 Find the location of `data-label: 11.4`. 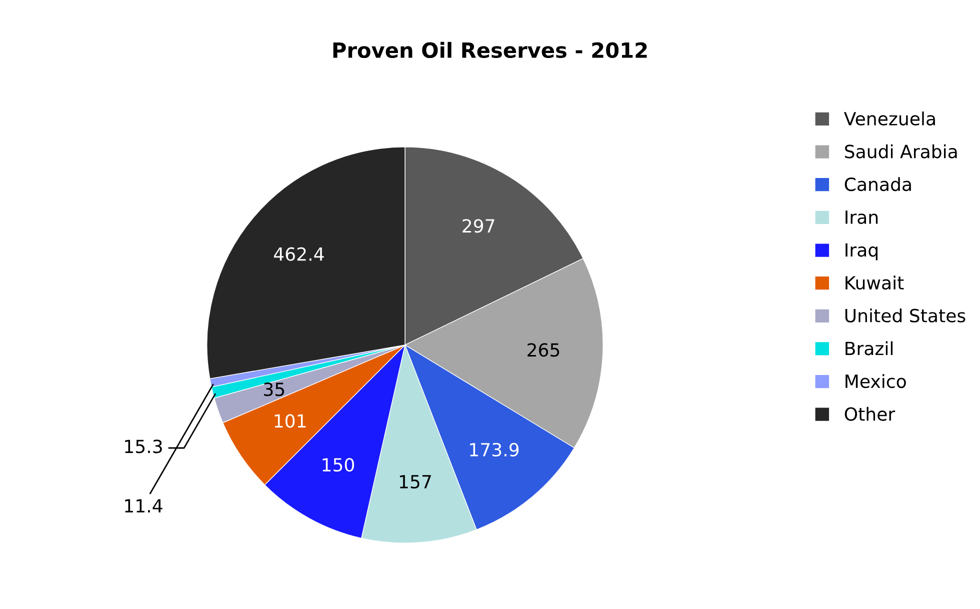

data-label: 11.4 is located at coordinates (143, 505).